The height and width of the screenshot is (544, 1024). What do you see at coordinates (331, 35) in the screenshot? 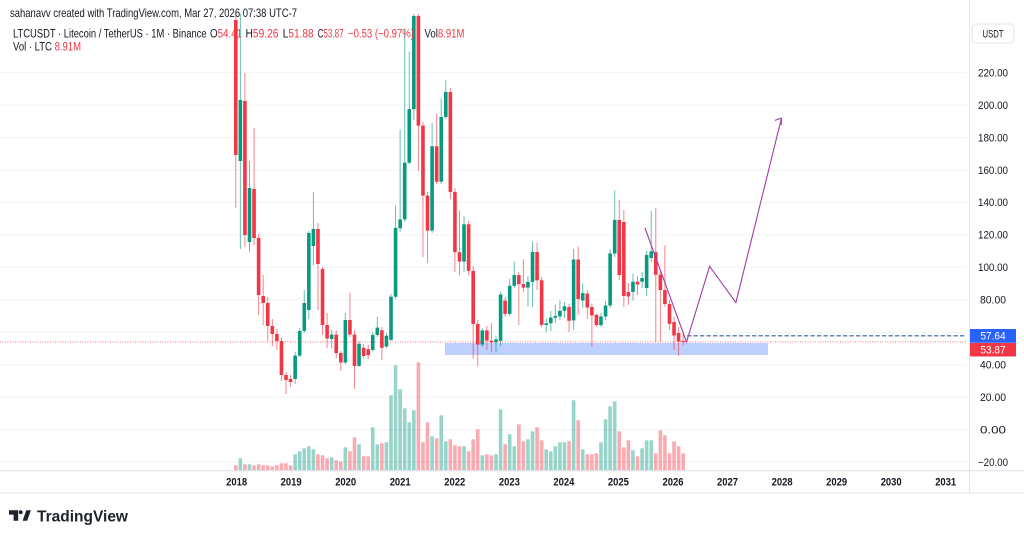
I see `svg-text: C53.87` at bounding box center [331, 35].